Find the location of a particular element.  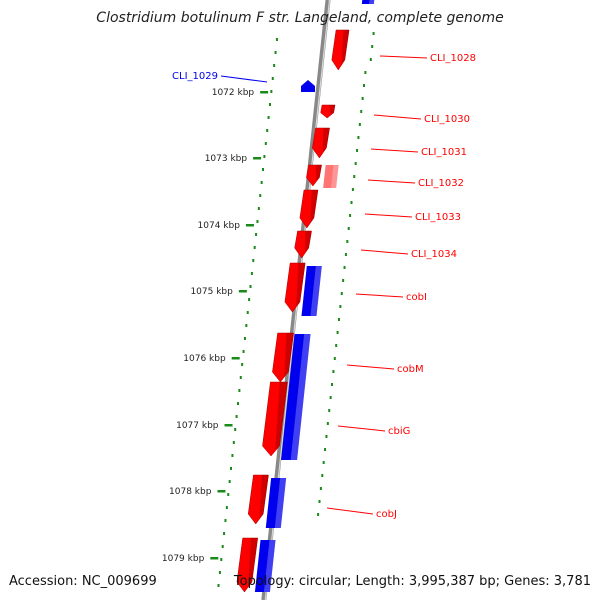

ruler-tick: 1076 kbp is located at coordinates (211, 359).